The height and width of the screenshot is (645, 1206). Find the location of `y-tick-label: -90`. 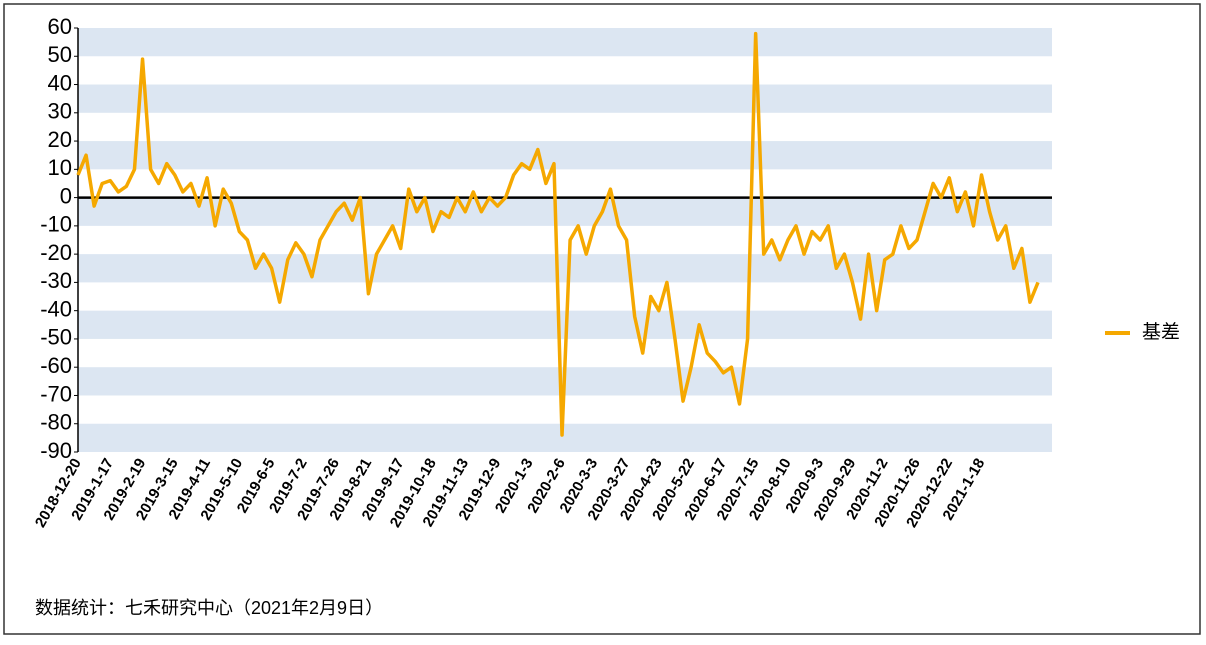

y-tick-label: -90 is located at coordinates (56, 450).